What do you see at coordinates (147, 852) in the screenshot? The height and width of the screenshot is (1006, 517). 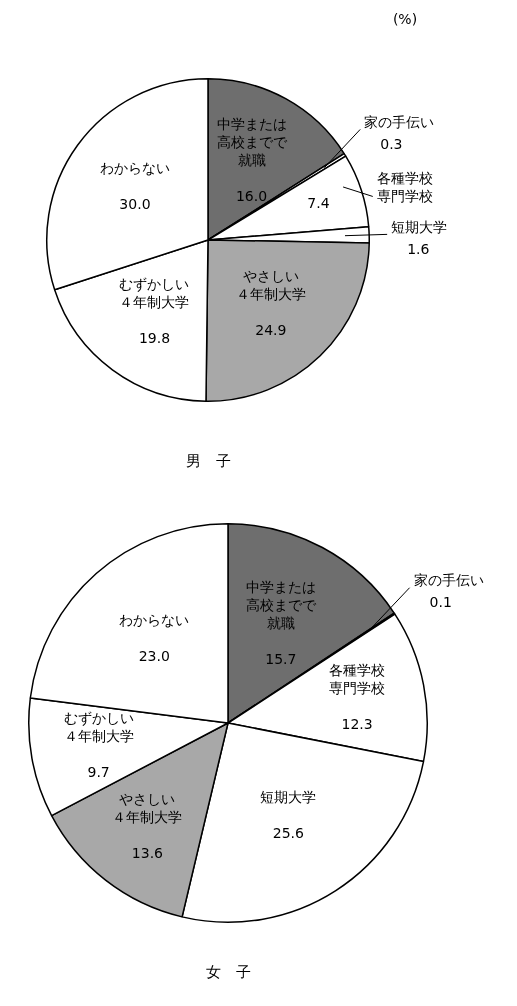 I see `data-label: 13.6` at bounding box center [147, 852].